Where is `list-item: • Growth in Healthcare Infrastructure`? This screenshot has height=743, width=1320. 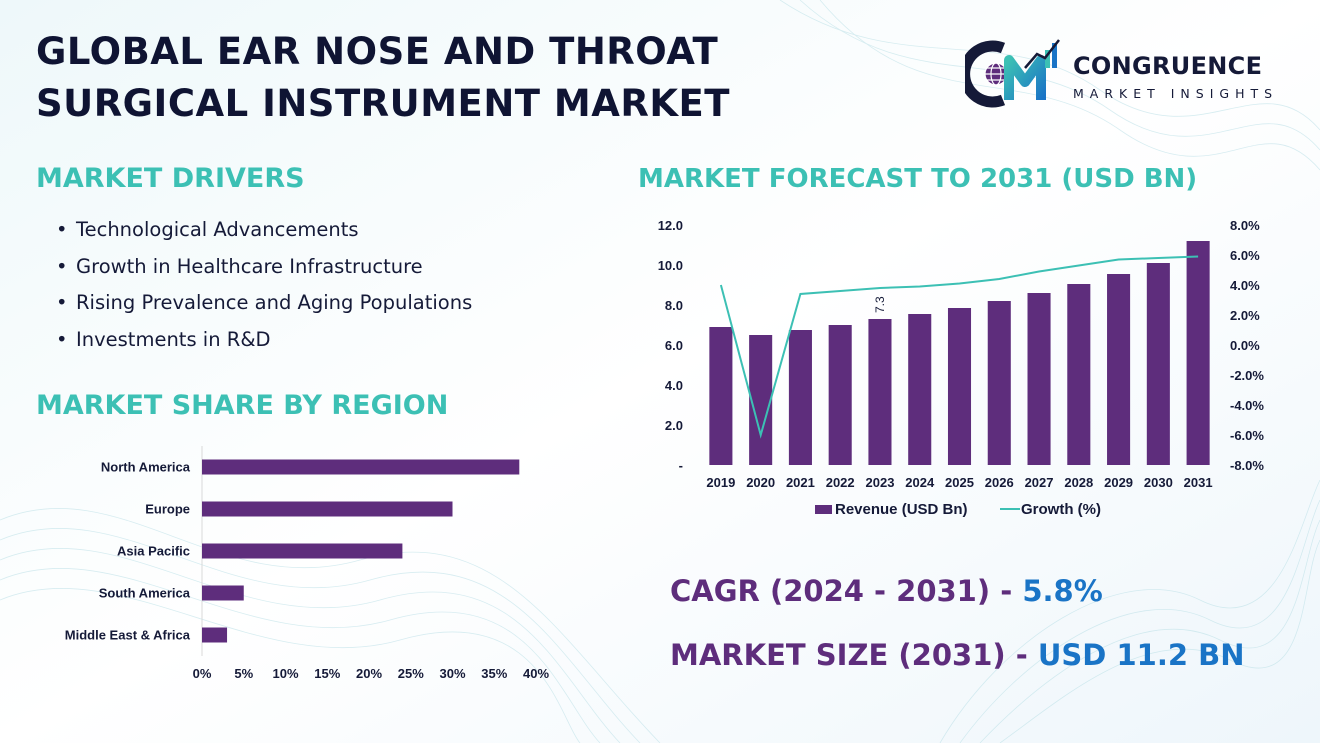
list-item: • Growth in Healthcare Infrastructure is located at coordinates (264, 267).